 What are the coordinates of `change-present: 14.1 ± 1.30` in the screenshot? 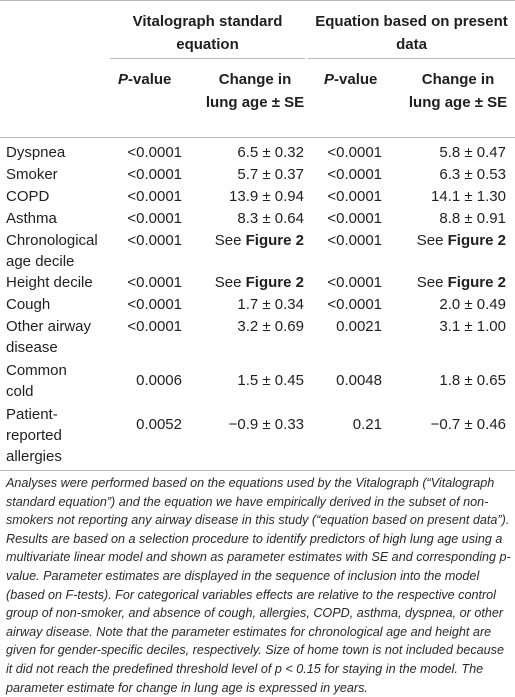 It's located at (468, 196).